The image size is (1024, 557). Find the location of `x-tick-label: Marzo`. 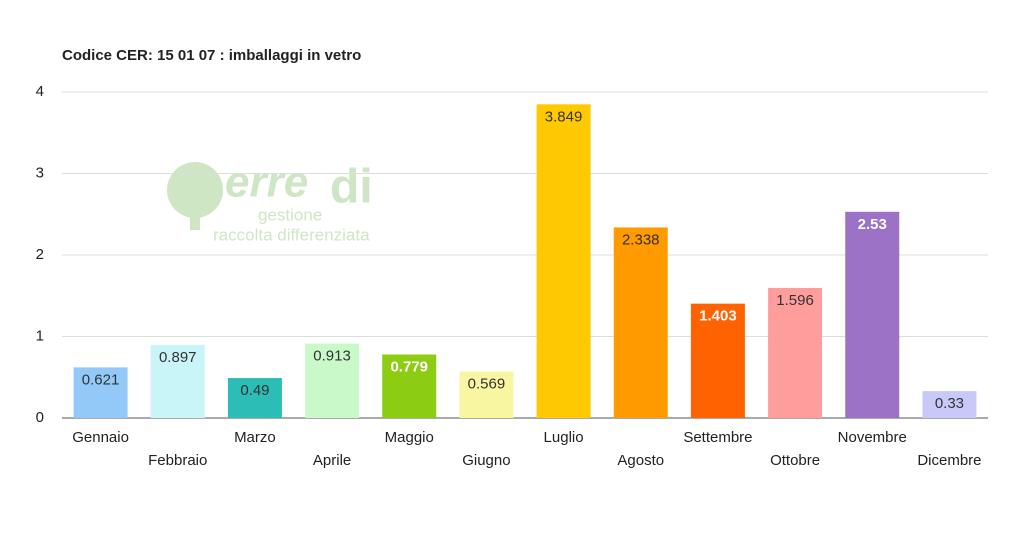

x-tick-label: Marzo is located at coordinates (255, 437).